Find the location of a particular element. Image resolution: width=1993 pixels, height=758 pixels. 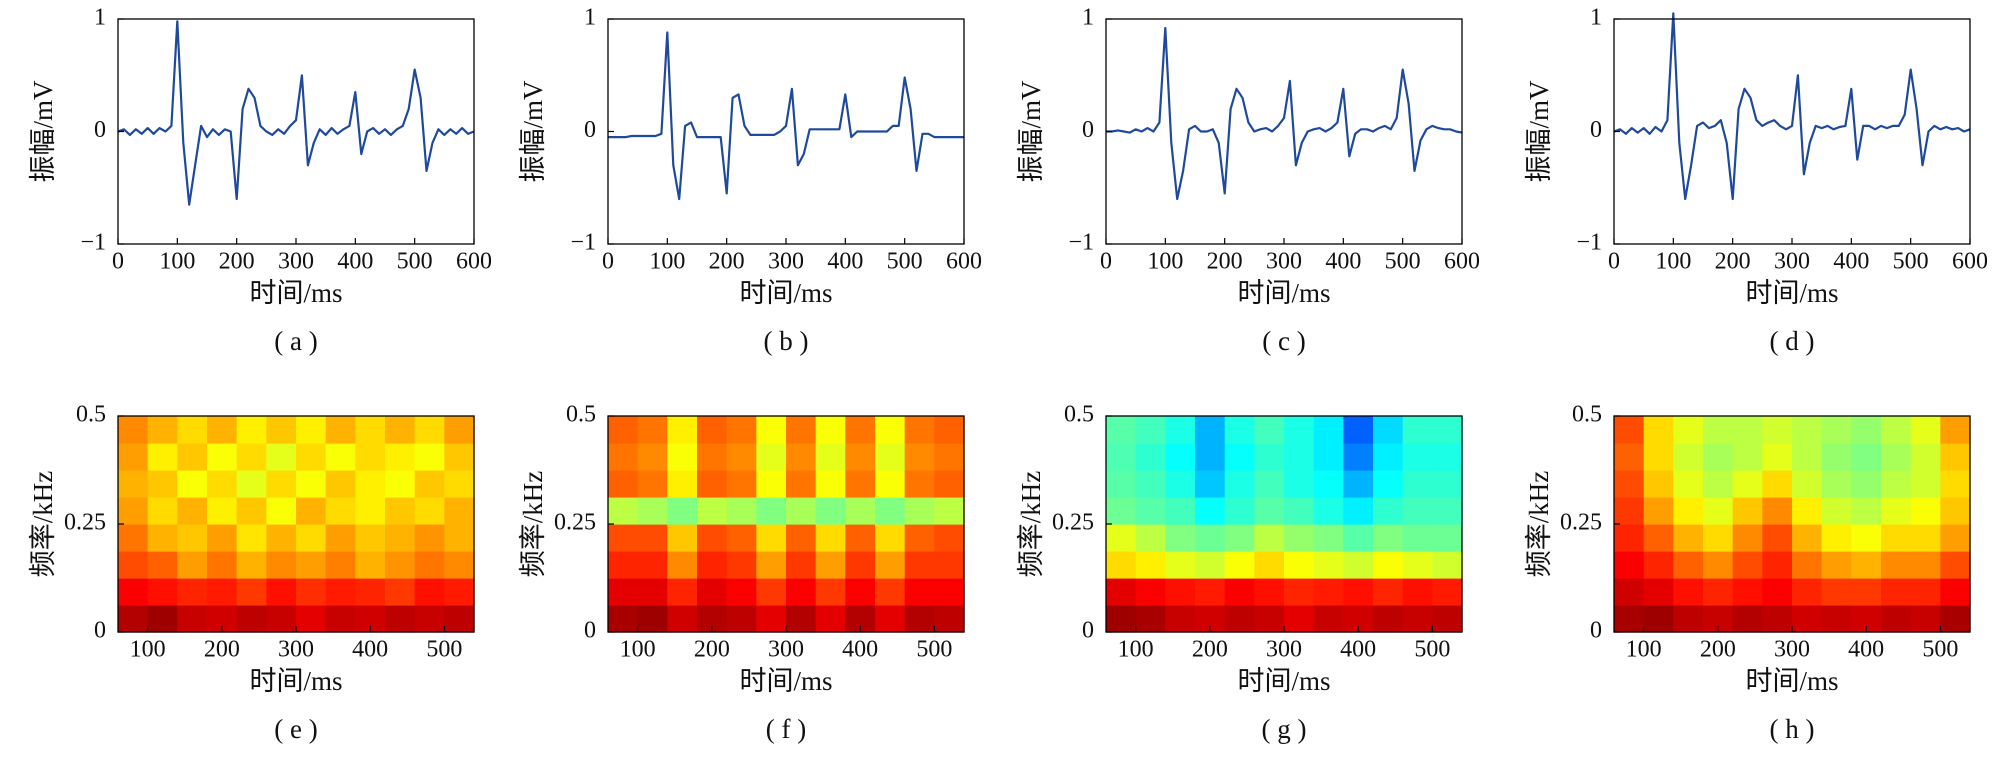

x-axis-label: 时间/ms is located at coordinates (785, 293).